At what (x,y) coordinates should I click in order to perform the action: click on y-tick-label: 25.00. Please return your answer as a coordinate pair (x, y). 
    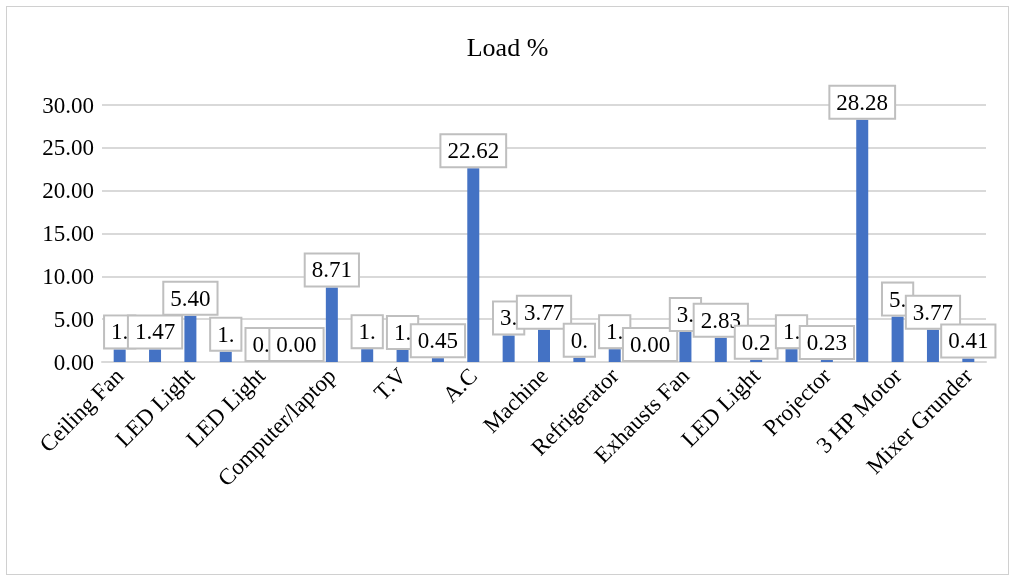
    Looking at the image, I should click on (68, 148).